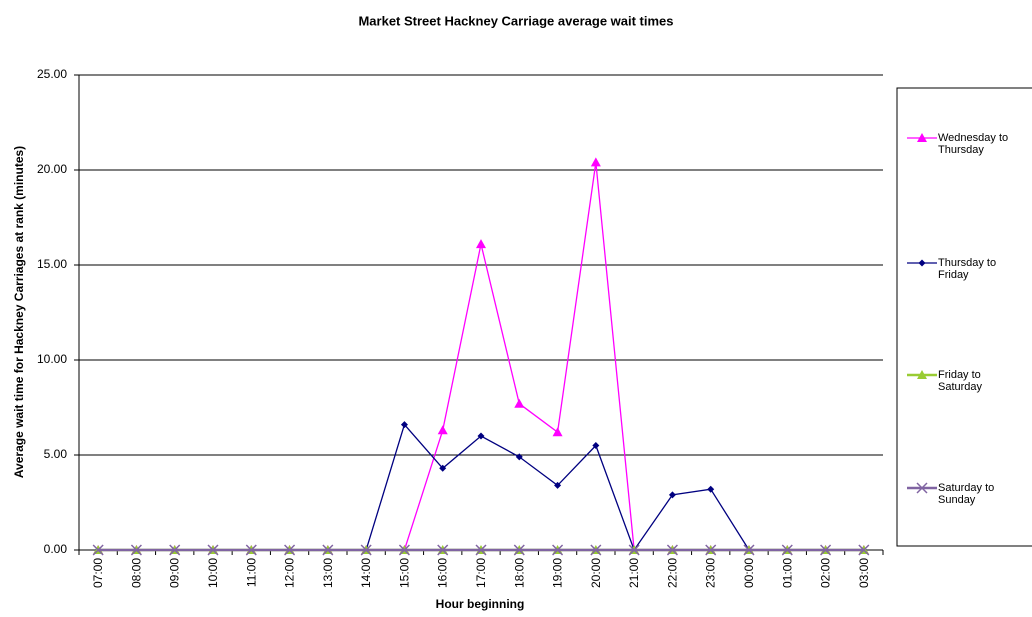 This screenshot has width=1032, height=617. I want to click on x-tick-label: 10:00, so click(213, 573).